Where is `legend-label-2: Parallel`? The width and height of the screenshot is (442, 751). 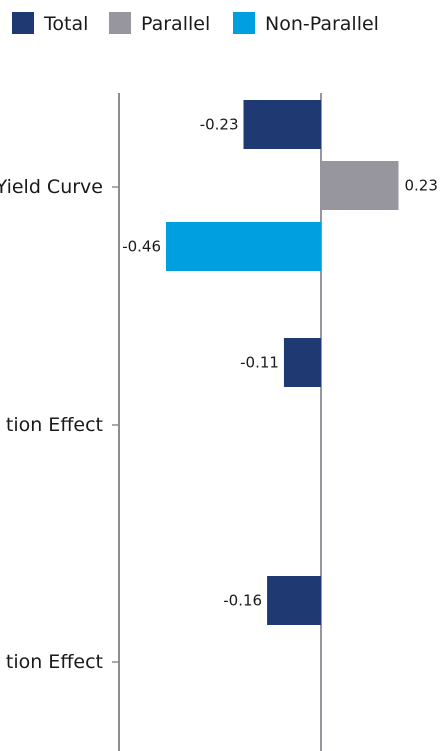 legend-label-2: Parallel is located at coordinates (175, 24).